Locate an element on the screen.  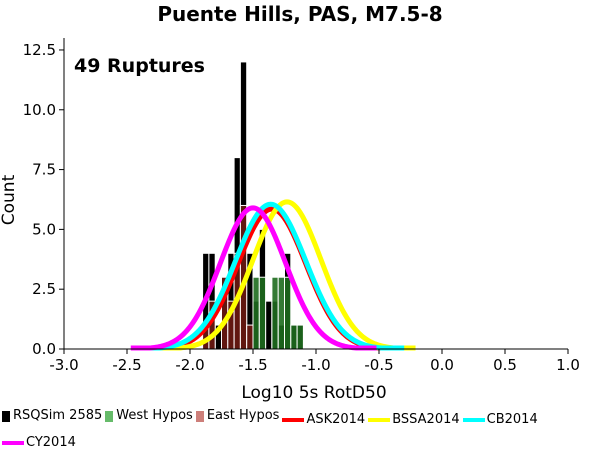
histogram-bar-rsqsim is located at coordinates (269, 325).